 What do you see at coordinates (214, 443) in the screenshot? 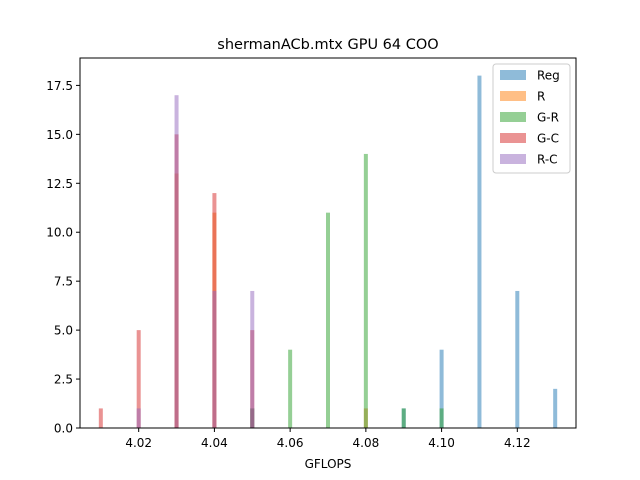
I see `x-tick-label: 4.04` at bounding box center [214, 443].